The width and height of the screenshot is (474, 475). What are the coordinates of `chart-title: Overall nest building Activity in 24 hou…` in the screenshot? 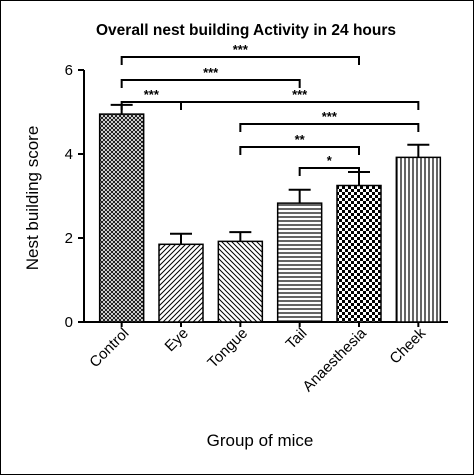 It's located at (246, 30).